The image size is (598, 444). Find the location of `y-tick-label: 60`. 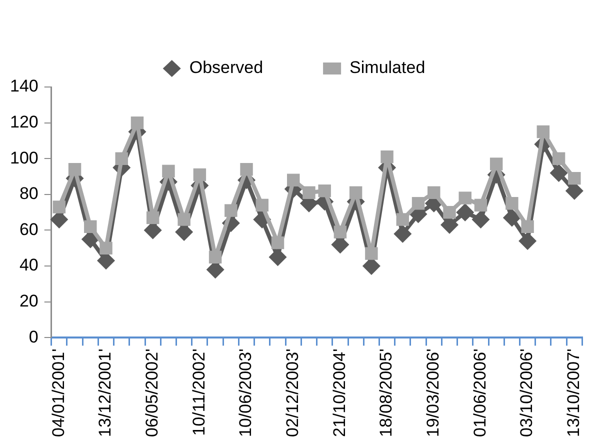

y-tick-label: 60 is located at coordinates (28, 229).